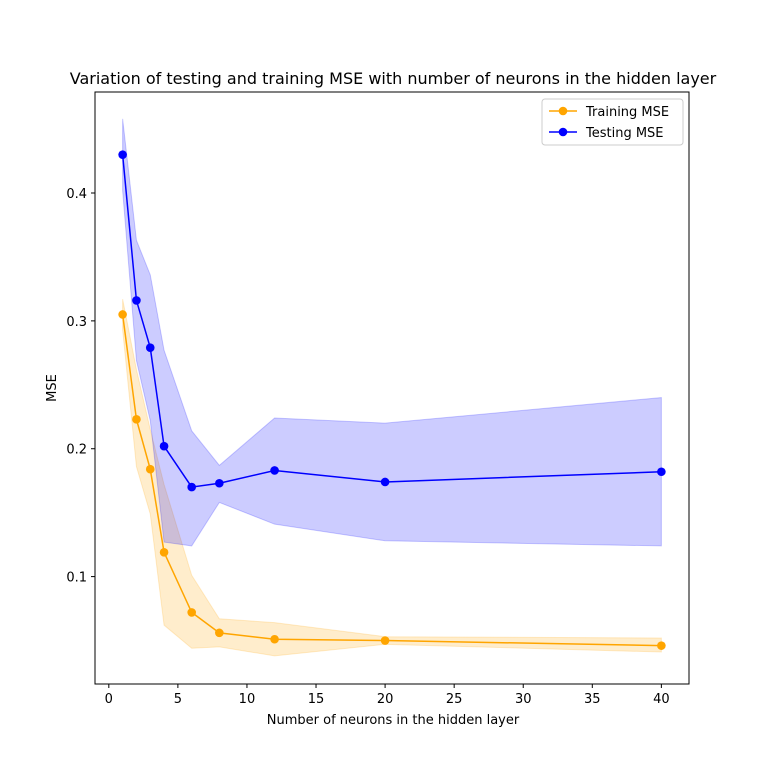  What do you see at coordinates (454, 699) in the screenshot?
I see `x-tick-label: 25` at bounding box center [454, 699].